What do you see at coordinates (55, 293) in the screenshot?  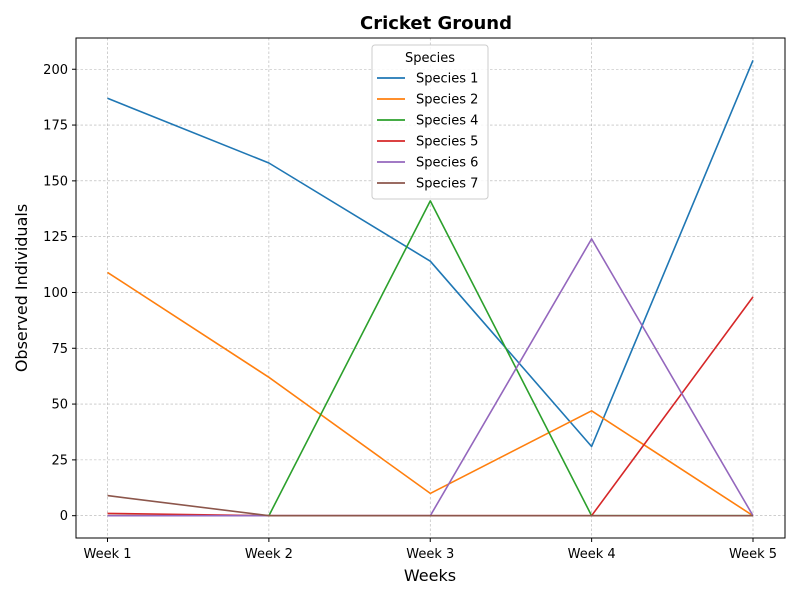 I see `y-tick-label: 100` at bounding box center [55, 293].